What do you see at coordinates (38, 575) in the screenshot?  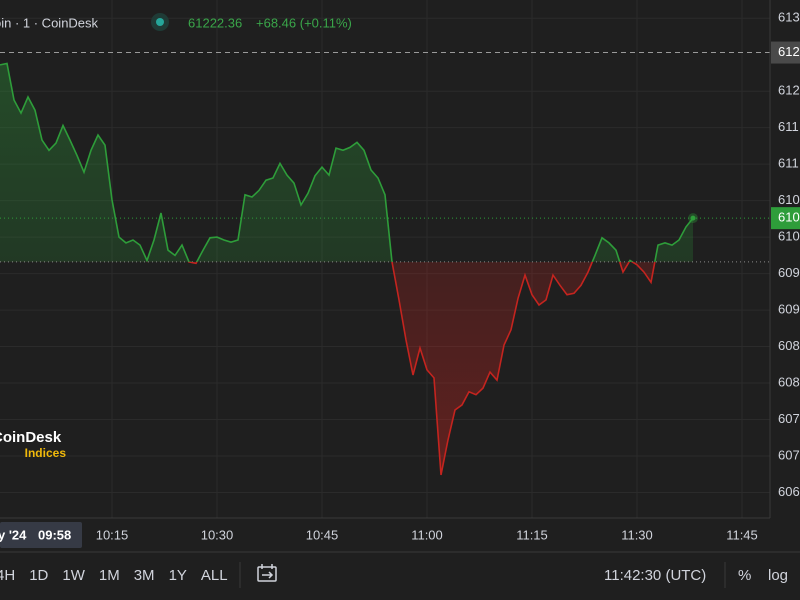 I see `range-button: 1D` at bounding box center [38, 575].